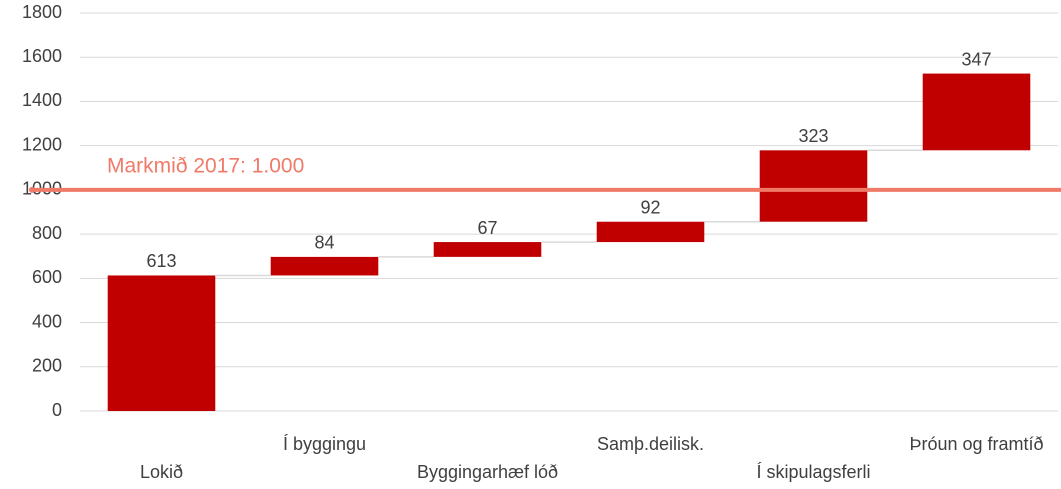 The image size is (1061, 489). What do you see at coordinates (976, 444) in the screenshot?
I see `x-tick-label: Þróun og framtíð` at bounding box center [976, 444].